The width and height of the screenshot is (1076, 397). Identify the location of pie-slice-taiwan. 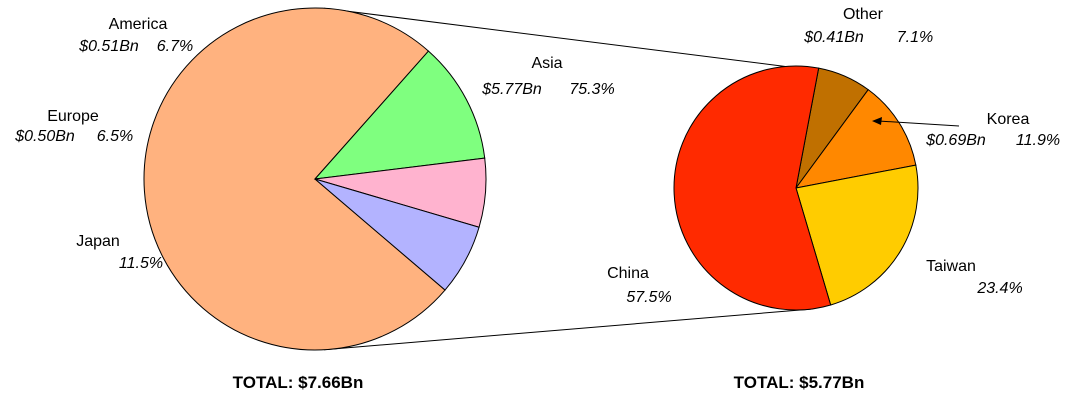
(857, 235).